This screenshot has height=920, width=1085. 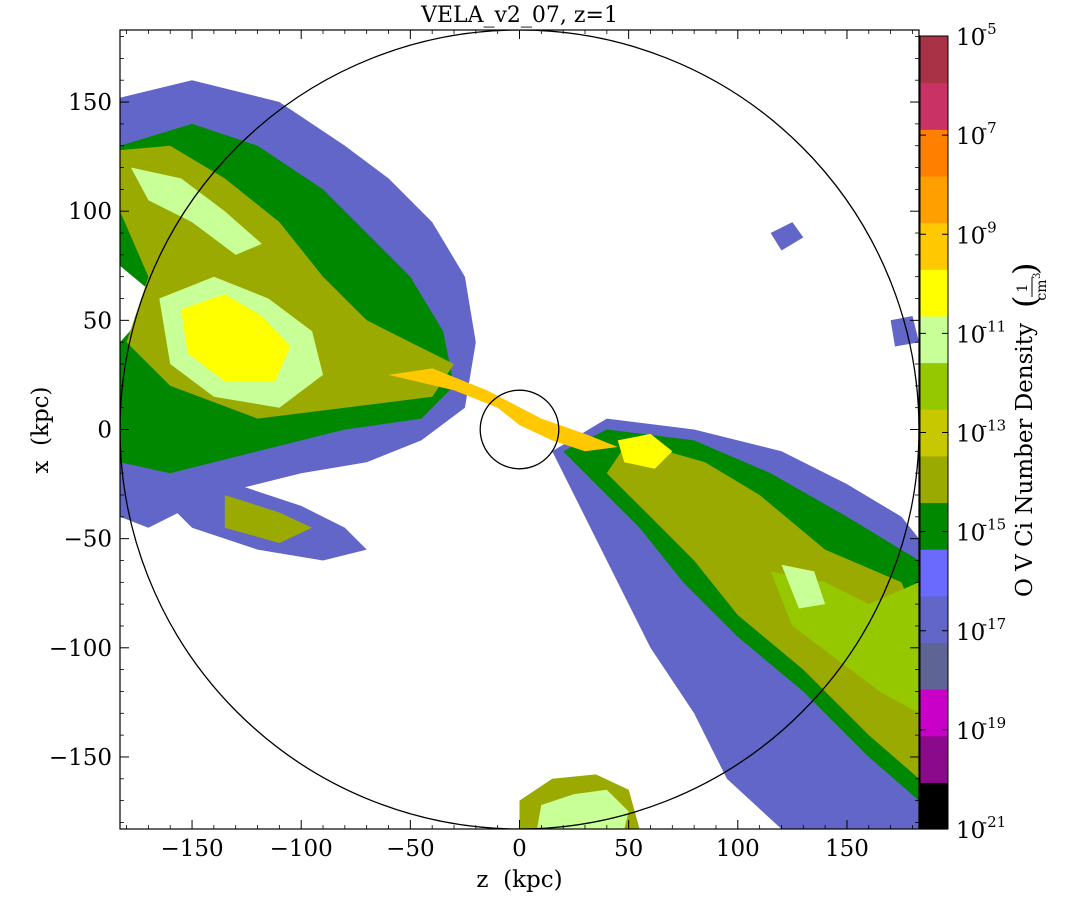 I want to click on colorbar-tick-exponent: -17, so click(x=994, y=624).